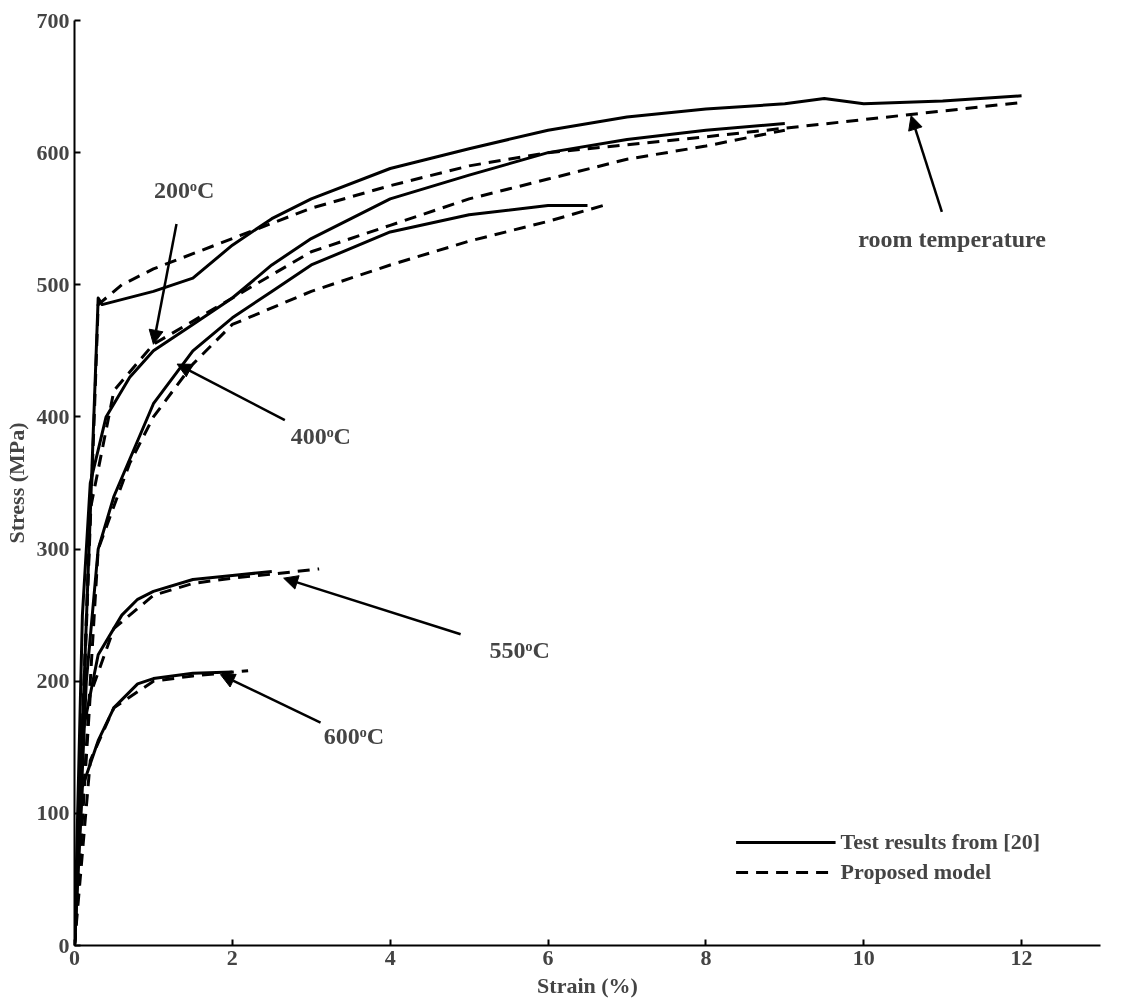 The width and height of the screenshot is (1130, 1008). Describe the element at coordinates (16, 483) in the screenshot. I see `y-axis-title: Stress (MPa)` at that location.